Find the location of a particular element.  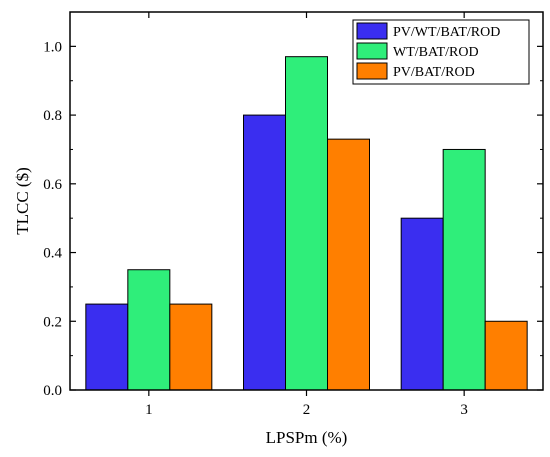

y-tick-label: 0.2 is located at coordinates (52, 322).